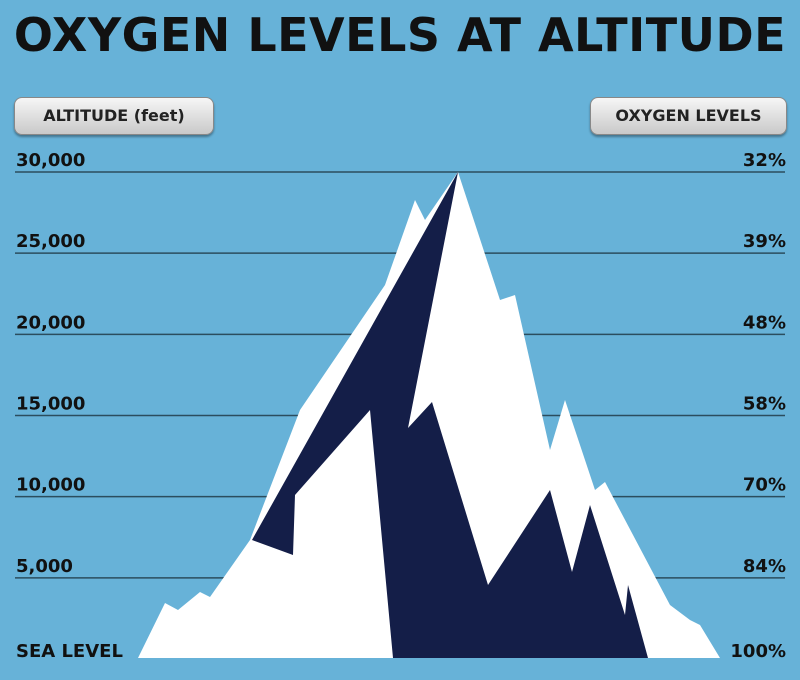  Describe the element at coordinates (50, 322) in the screenshot. I see `altitude-label: 20,000` at that location.